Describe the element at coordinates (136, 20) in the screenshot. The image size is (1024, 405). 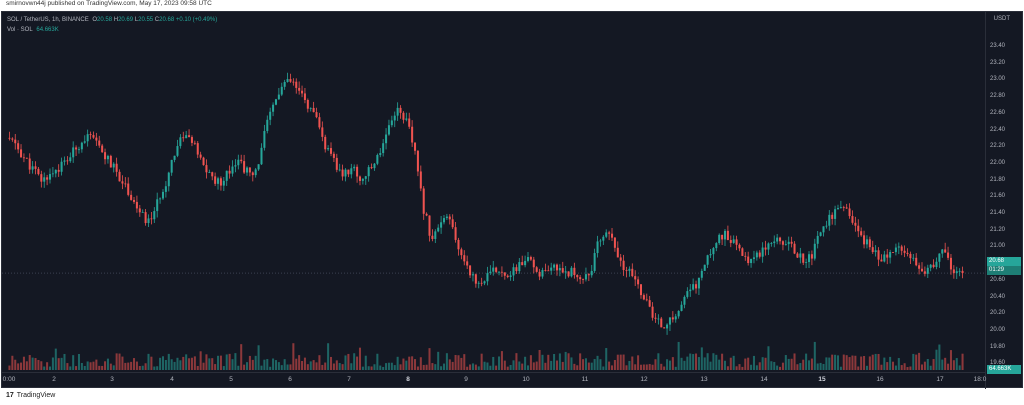
I see `legend-low-label: L` at that location.